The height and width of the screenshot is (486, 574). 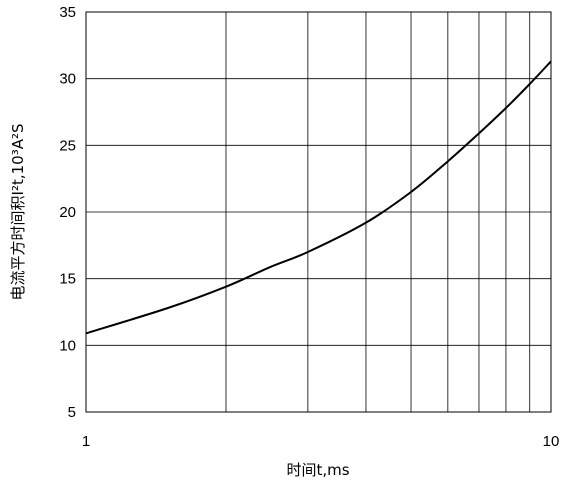 What do you see at coordinates (67, 12) in the screenshot?
I see `y-tick-label: 35` at bounding box center [67, 12].